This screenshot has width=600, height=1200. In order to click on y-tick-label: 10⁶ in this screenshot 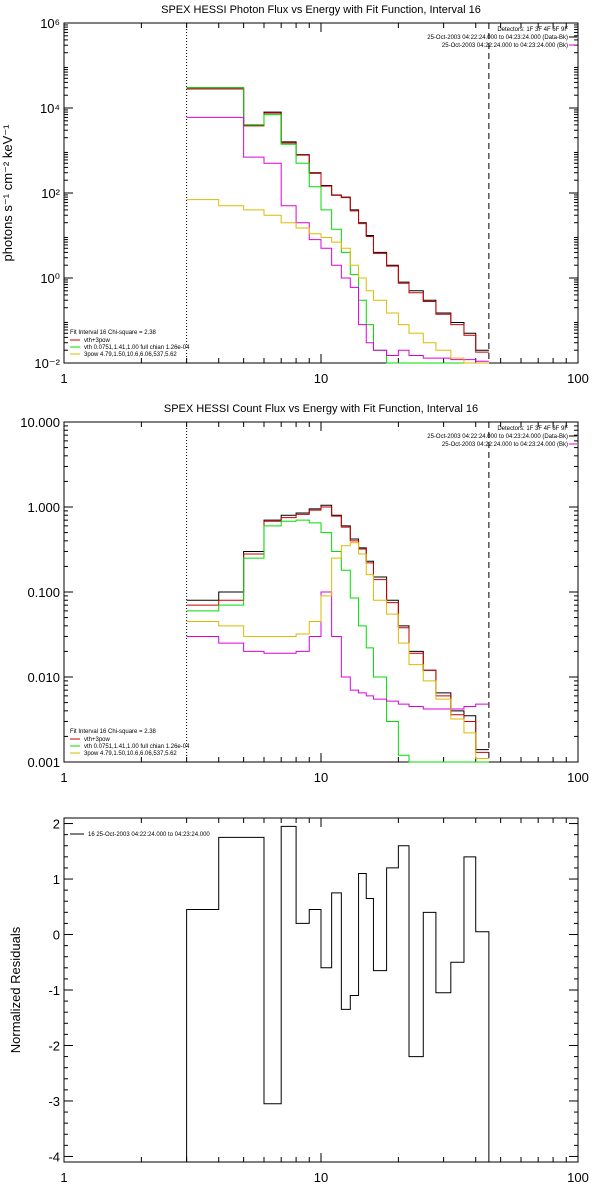, I will do `click(50, 23)`.